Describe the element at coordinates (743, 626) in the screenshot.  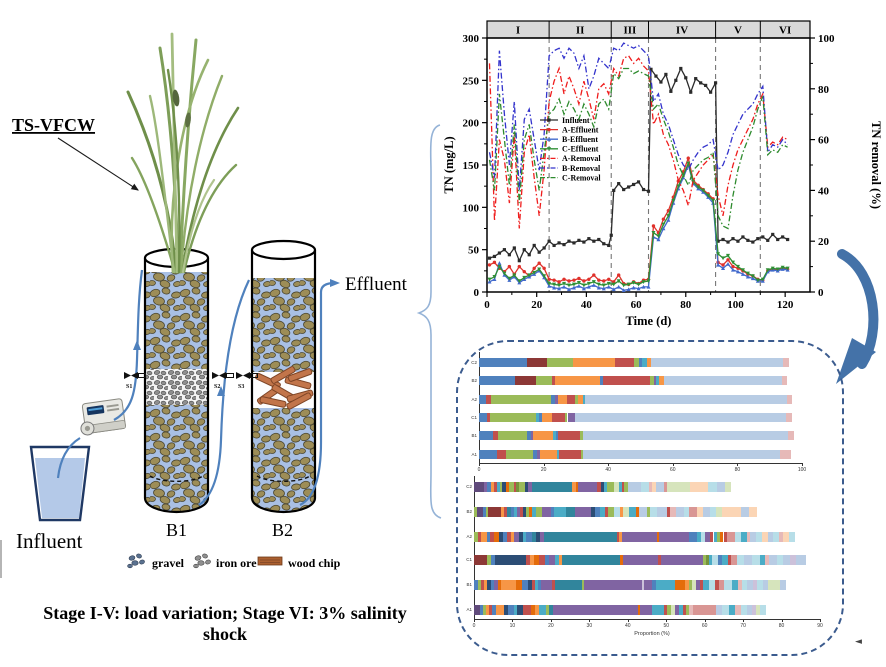
I see `bar-x-tick-label: 70` at that location.